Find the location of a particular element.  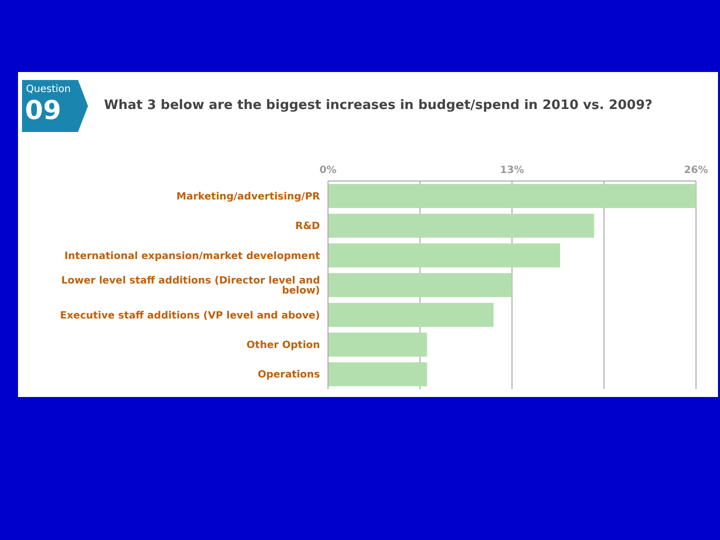

question-badge: Question 09 is located at coordinates (55, 106).